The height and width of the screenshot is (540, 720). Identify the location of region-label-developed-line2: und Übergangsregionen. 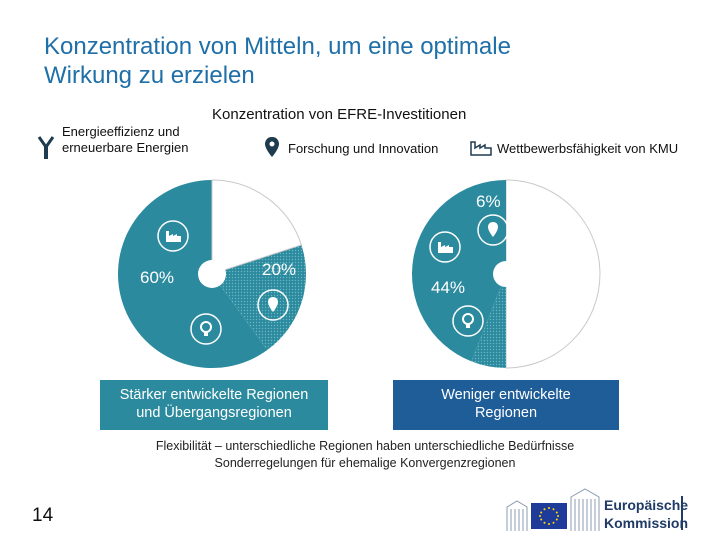
(214, 413).